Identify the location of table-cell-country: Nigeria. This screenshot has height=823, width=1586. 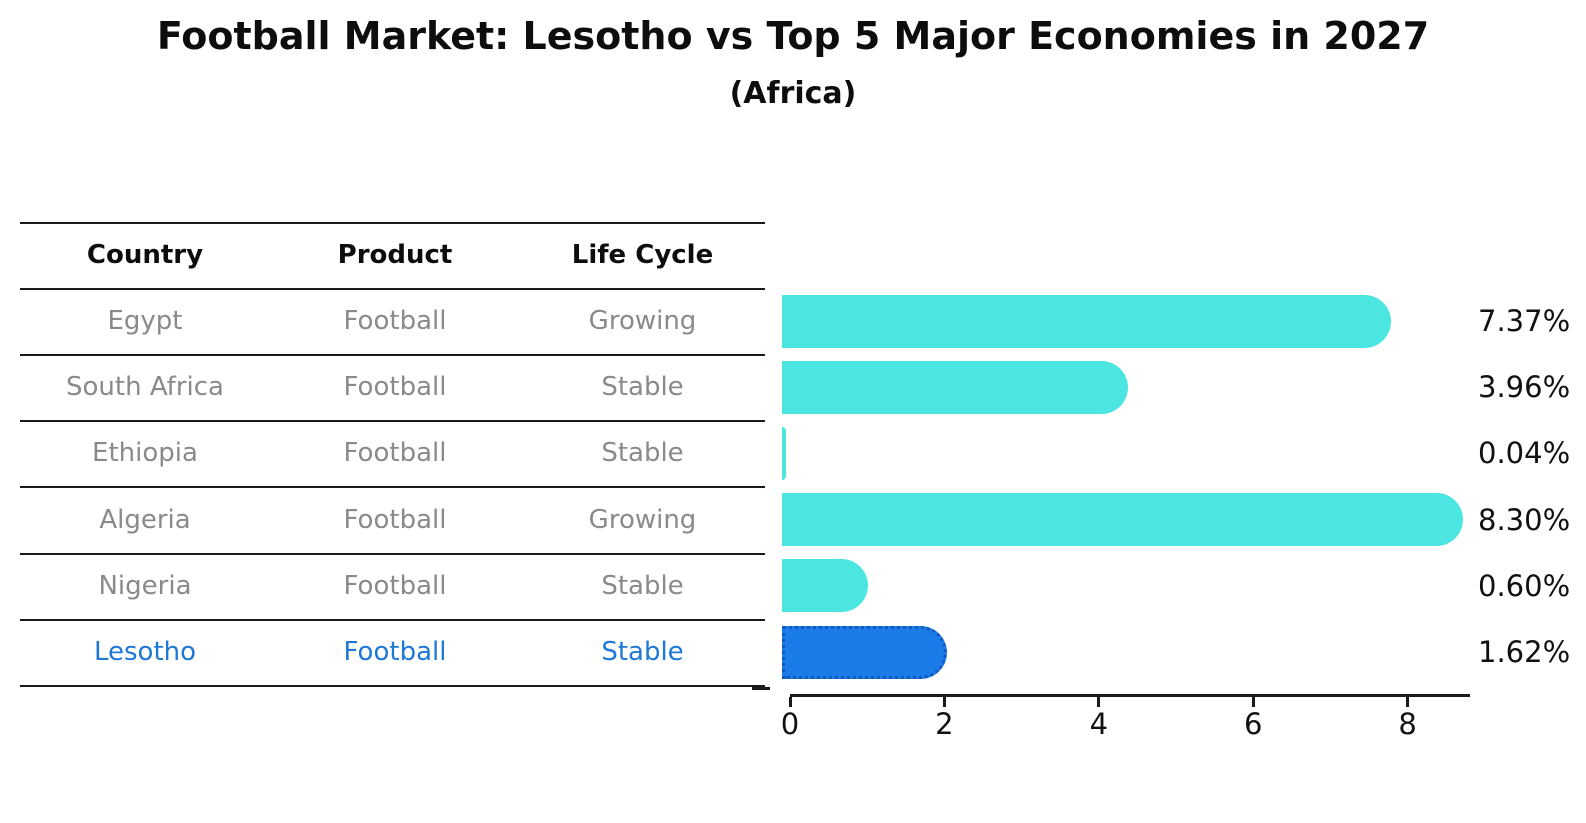
(145, 585).